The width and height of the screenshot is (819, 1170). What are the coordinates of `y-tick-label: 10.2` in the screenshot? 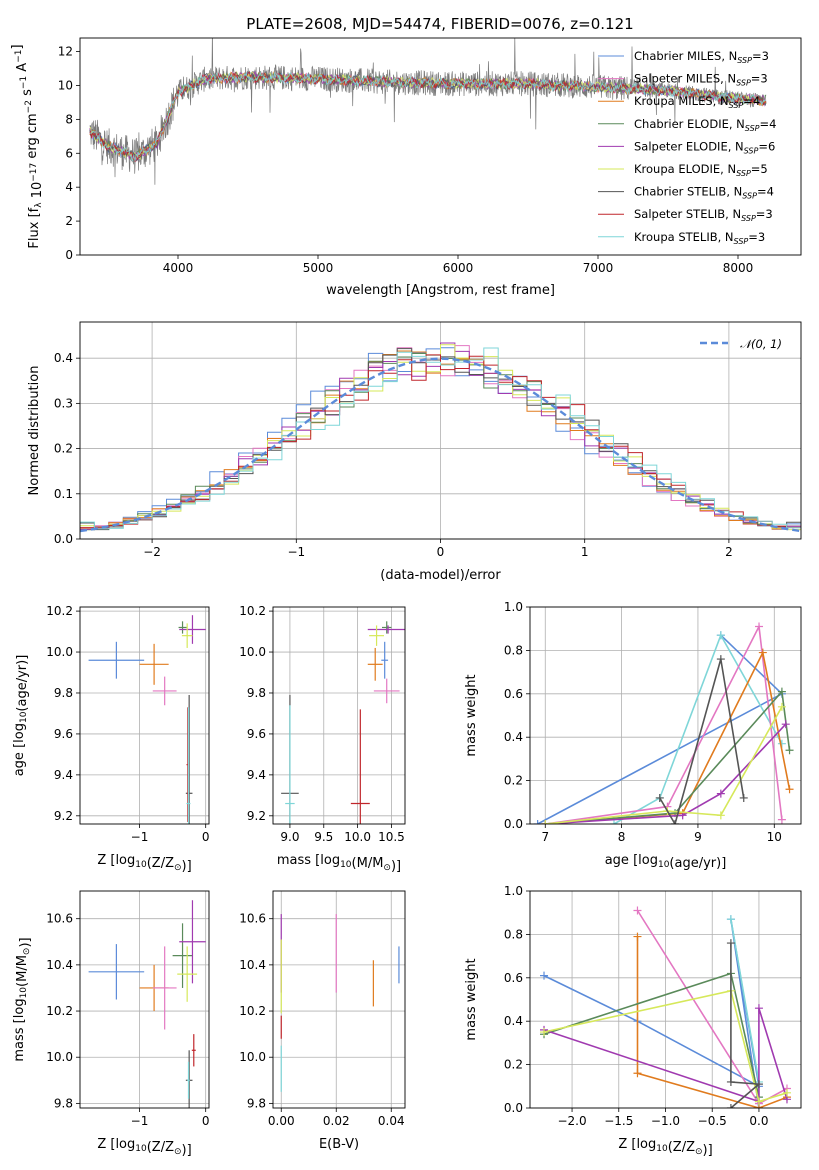 It's located at (59, 611).